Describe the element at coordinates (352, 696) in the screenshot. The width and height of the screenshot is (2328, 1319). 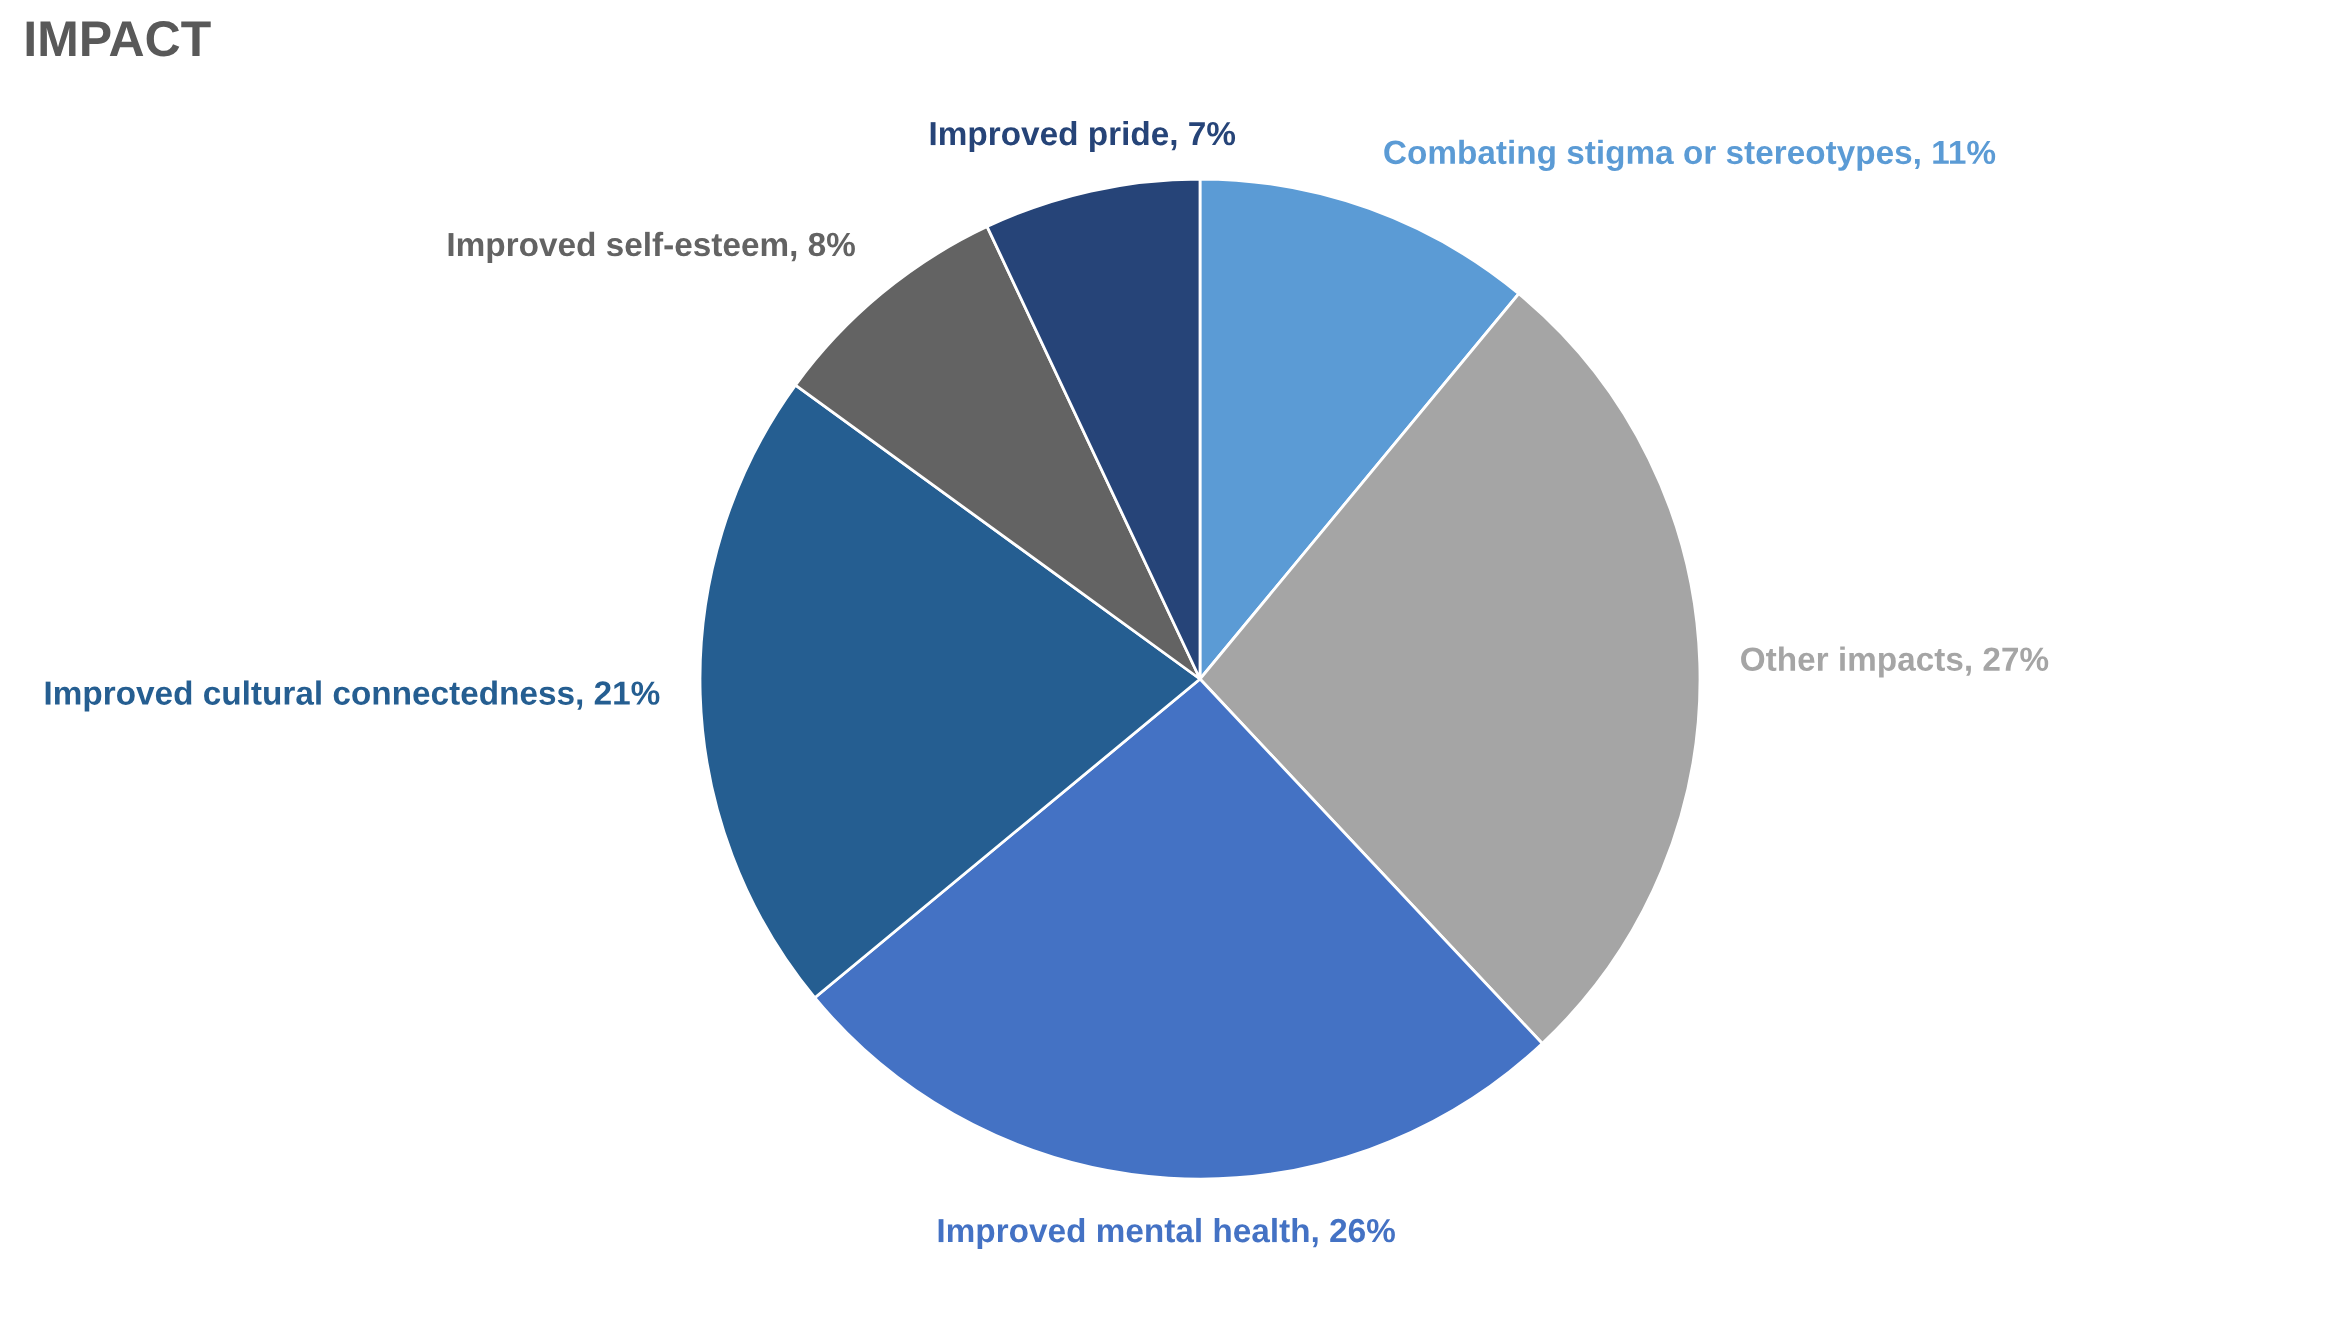
I see `slice-label: Improved cultural connectedness, 21%` at that location.